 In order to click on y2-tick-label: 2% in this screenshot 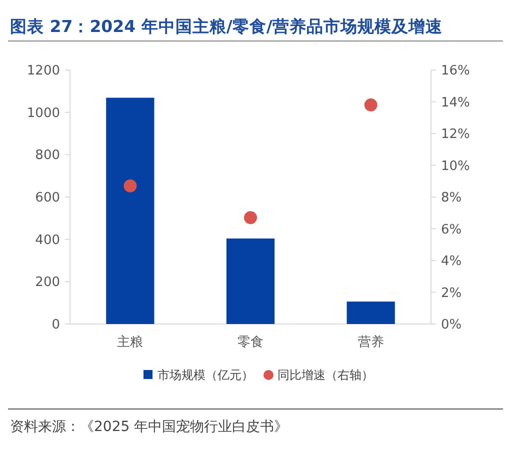, I will do `click(451, 293)`.